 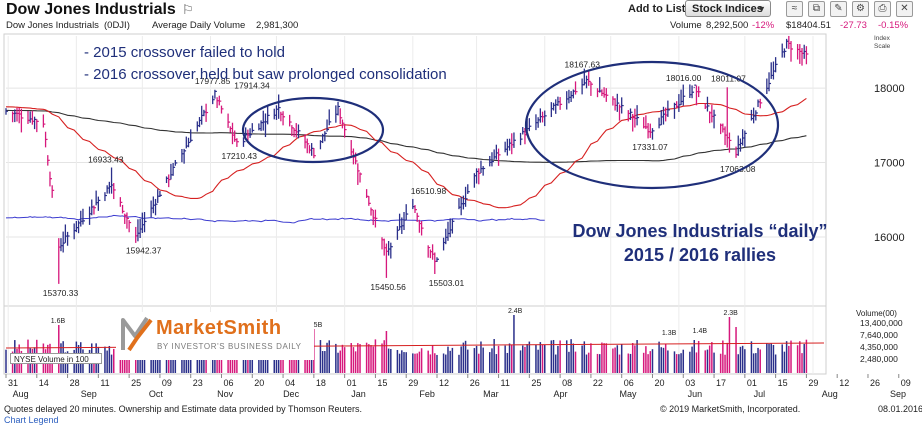 I want to click on rs-line, so click(x=275, y=219).